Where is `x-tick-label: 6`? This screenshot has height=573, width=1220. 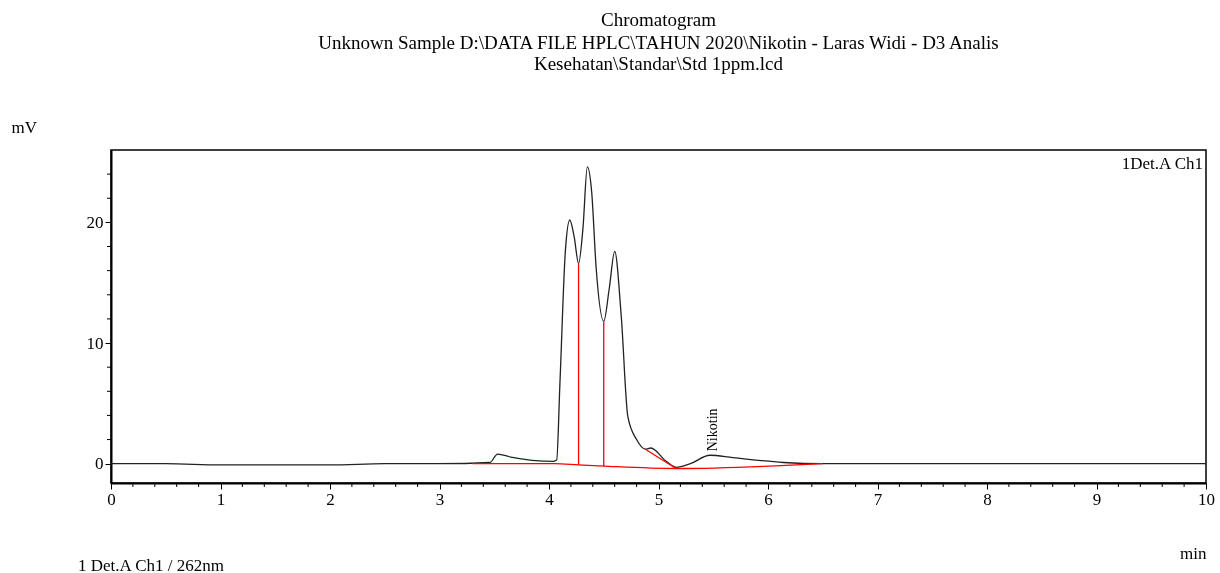 x-tick-label: 6 is located at coordinates (768, 499).